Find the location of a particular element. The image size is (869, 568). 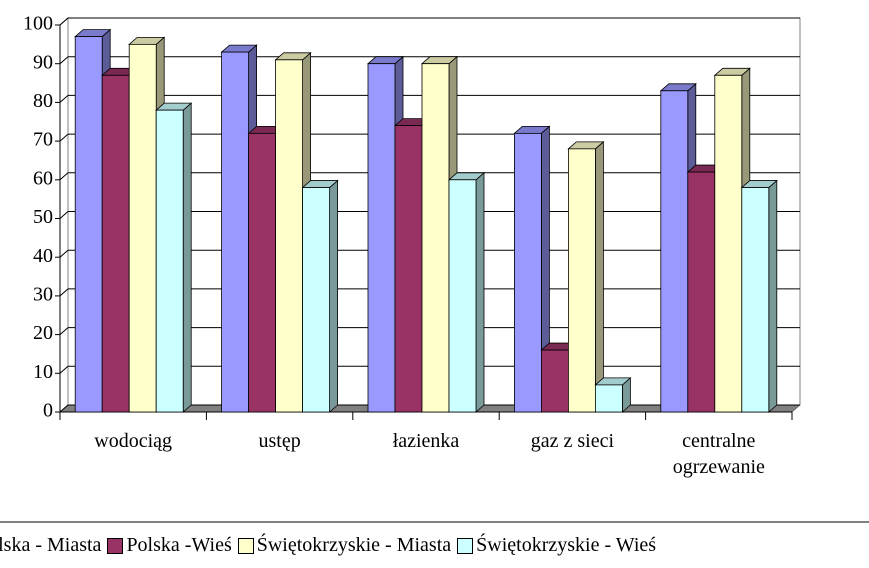

y-tick-label: 50 is located at coordinates (43, 217).